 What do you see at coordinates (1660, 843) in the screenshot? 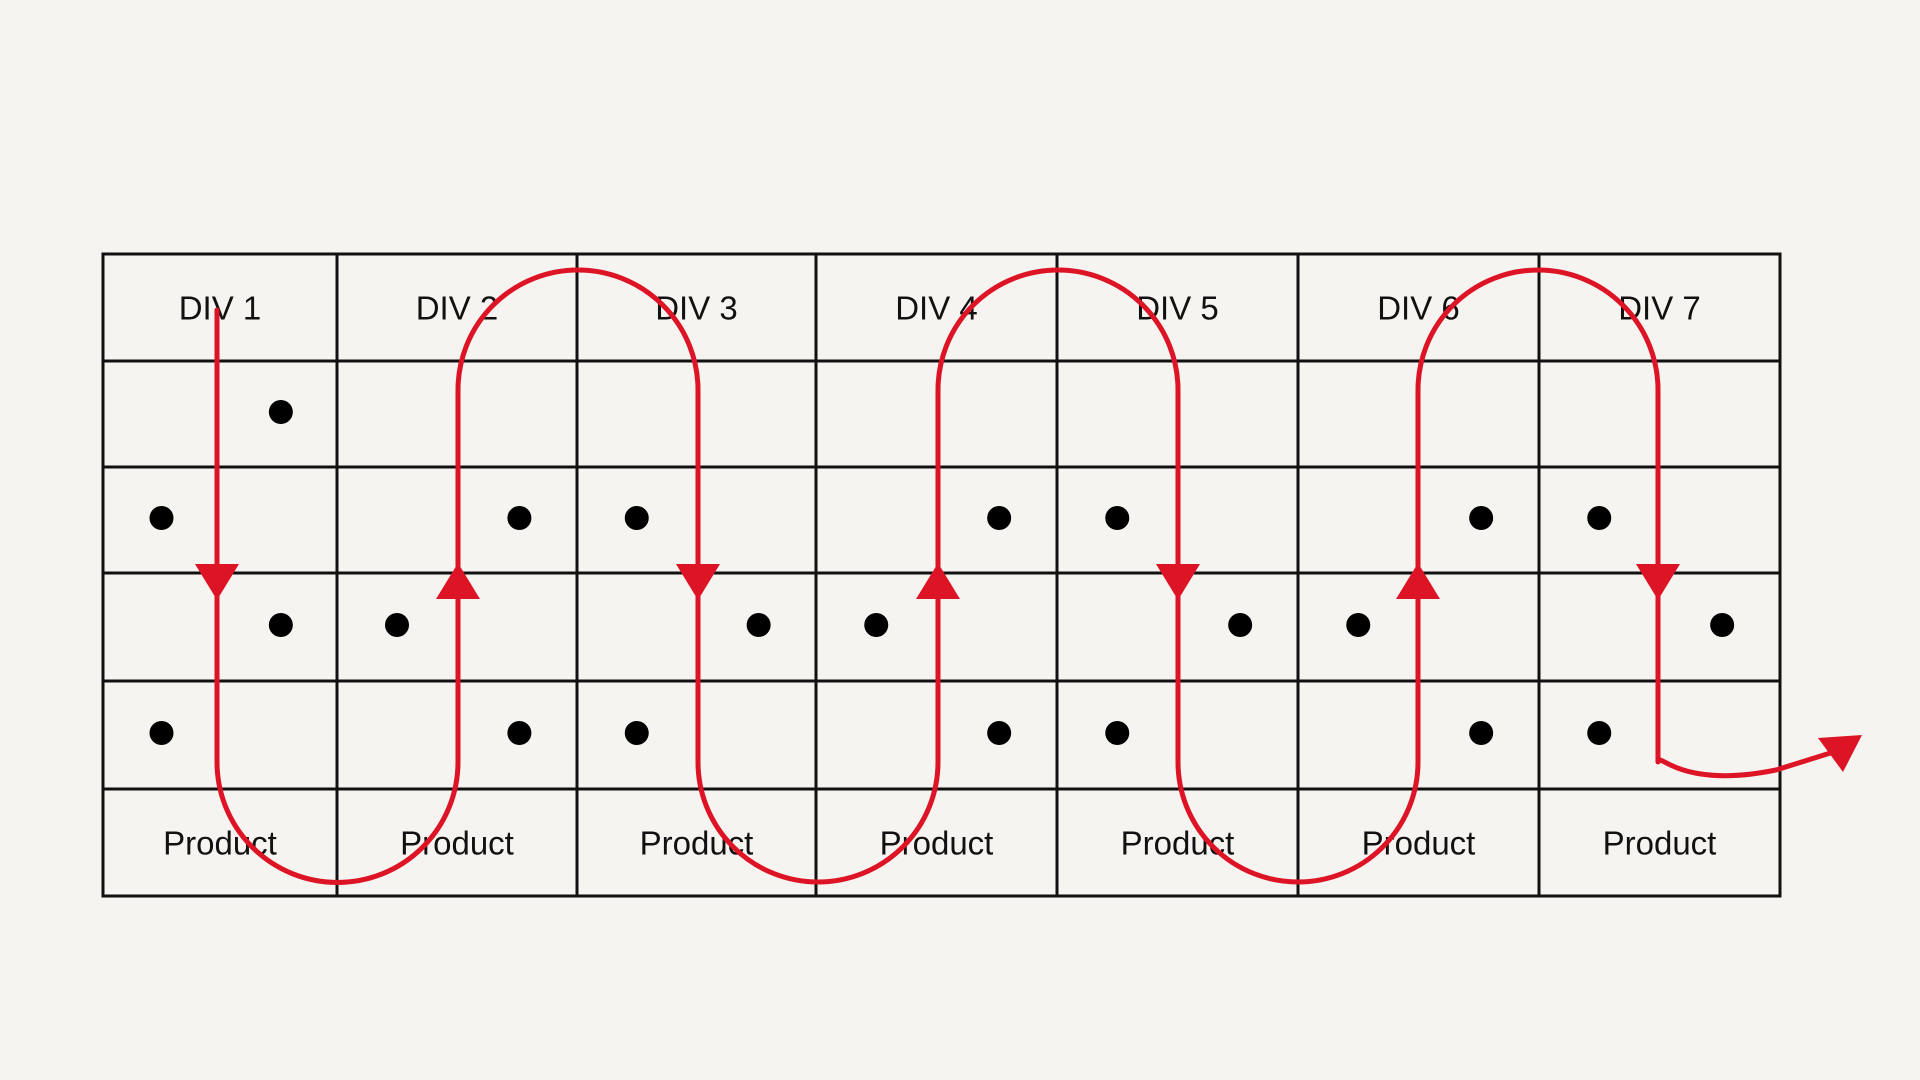
I see `column-footer-7: Product` at bounding box center [1660, 843].